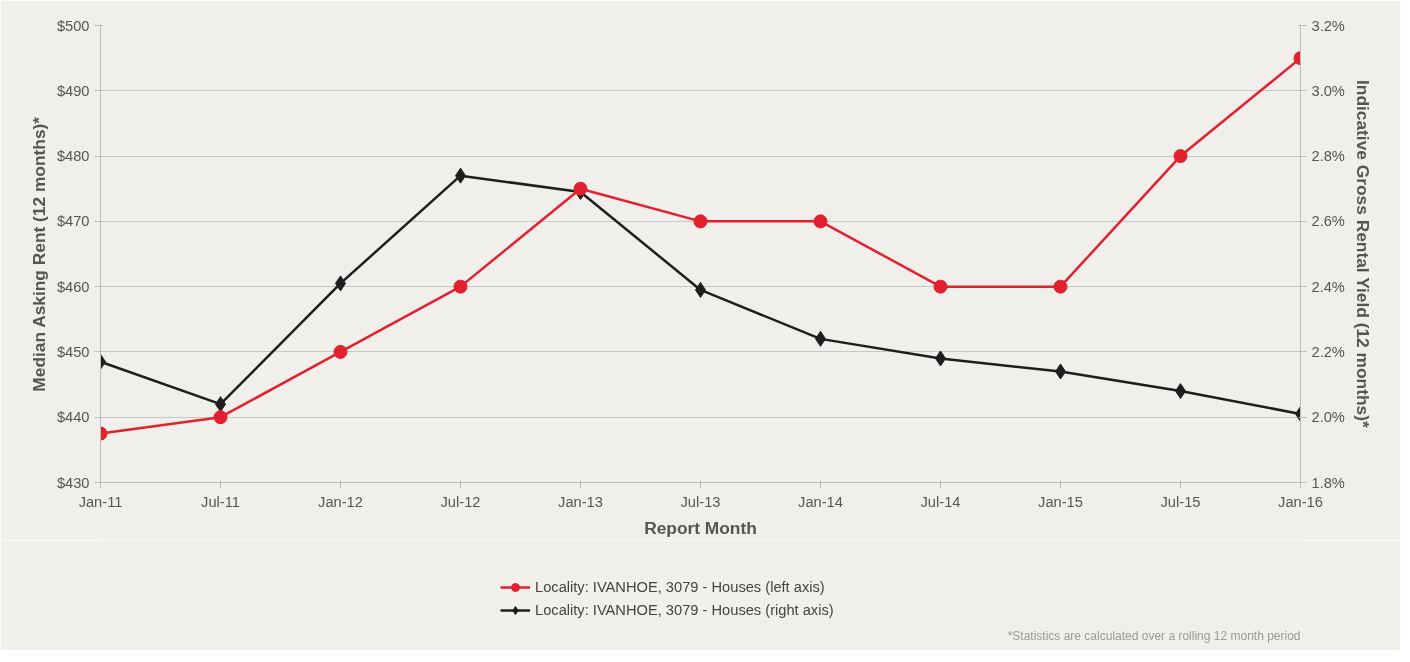 Image resolution: width=1410 pixels, height=662 pixels. Describe the element at coordinates (680, 587) in the screenshot. I see `legend-label: Locality: IVANHOE, 3079 - Houses (left axis)` at that location.